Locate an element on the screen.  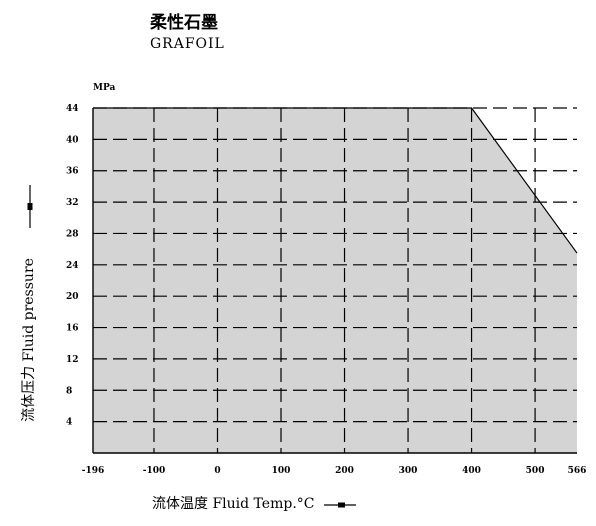
x-tick-label: 200 is located at coordinates (344, 471).